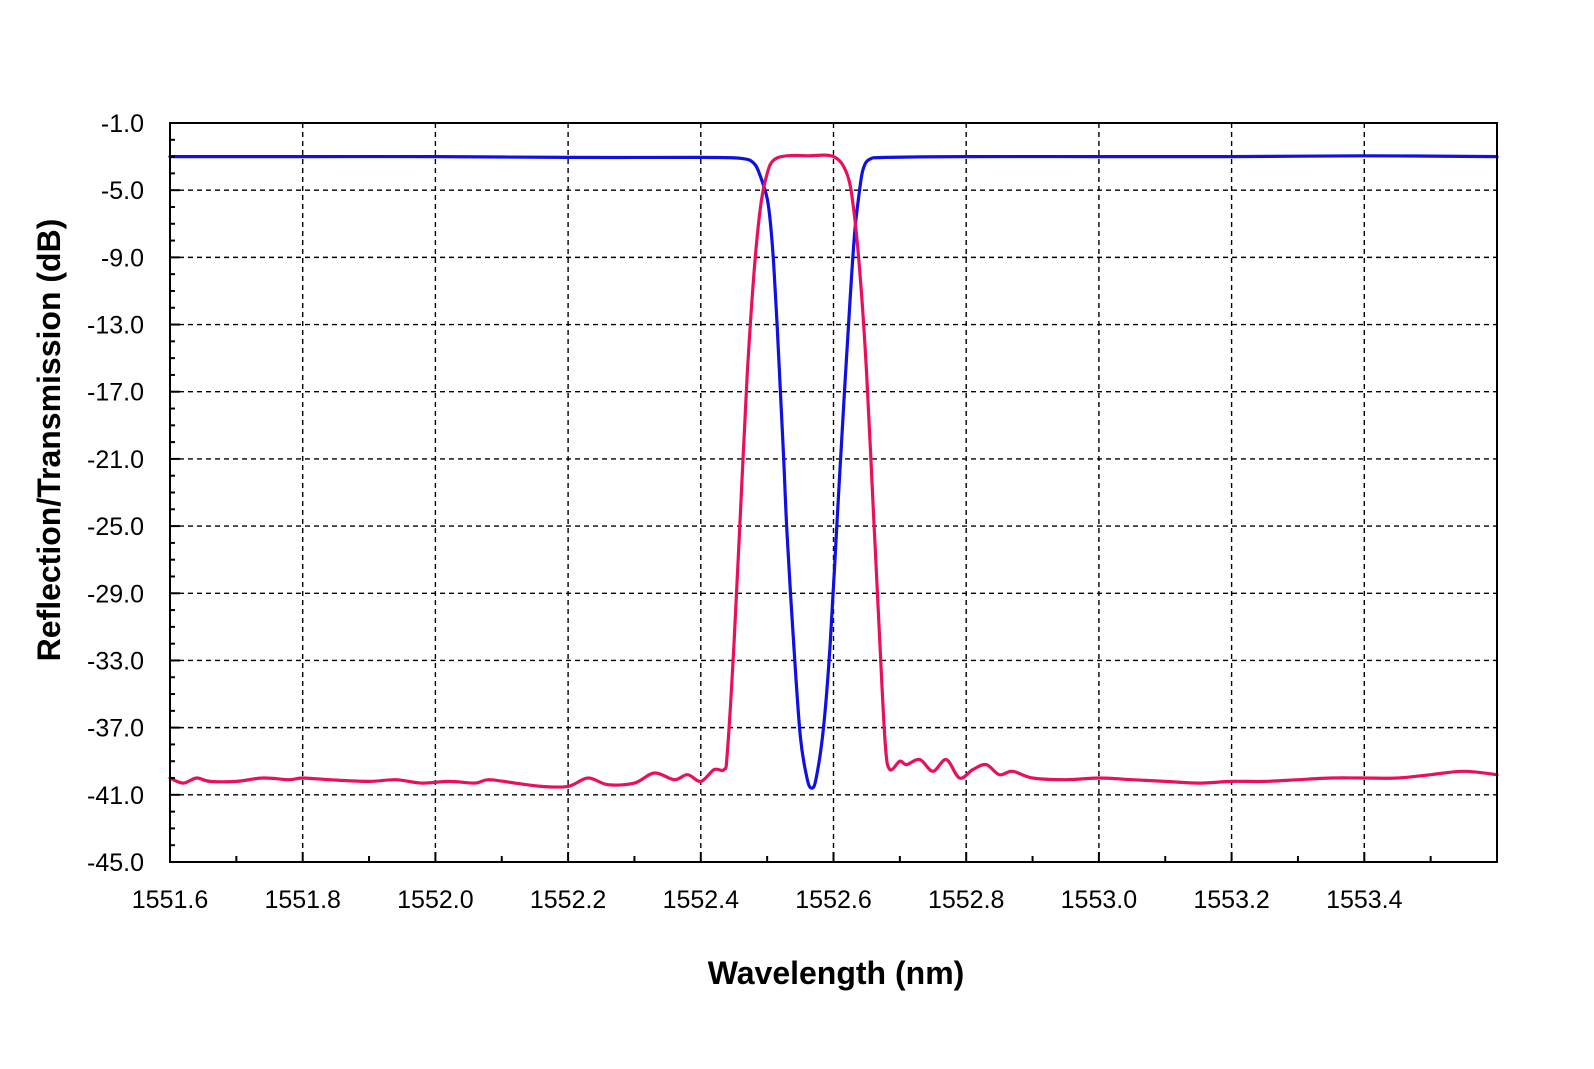 Image resolution: width=1594 pixels, height=1069 pixels. Describe the element at coordinates (122, 258) in the screenshot. I see `y-tick-label: -9.0` at that location.